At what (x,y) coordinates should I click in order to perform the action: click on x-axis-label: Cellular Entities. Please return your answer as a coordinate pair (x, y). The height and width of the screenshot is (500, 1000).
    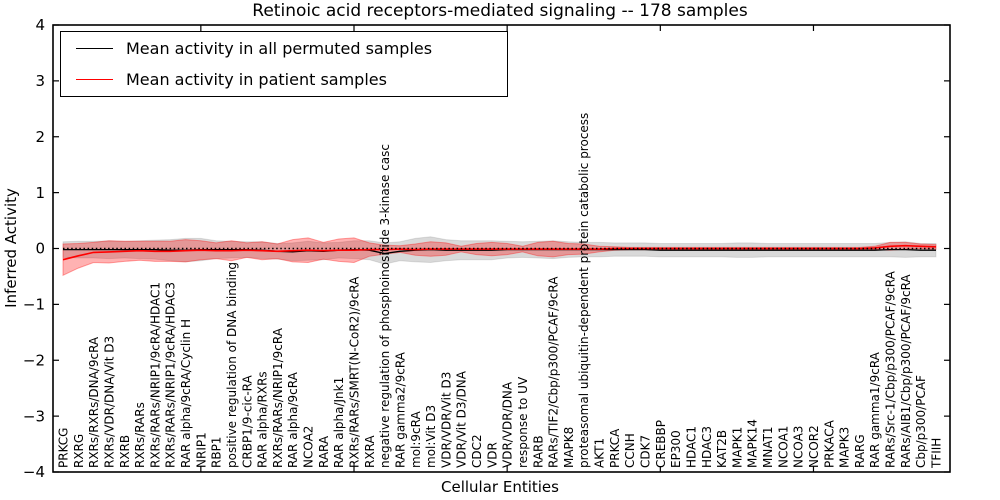
    Looking at the image, I should click on (500, 487).